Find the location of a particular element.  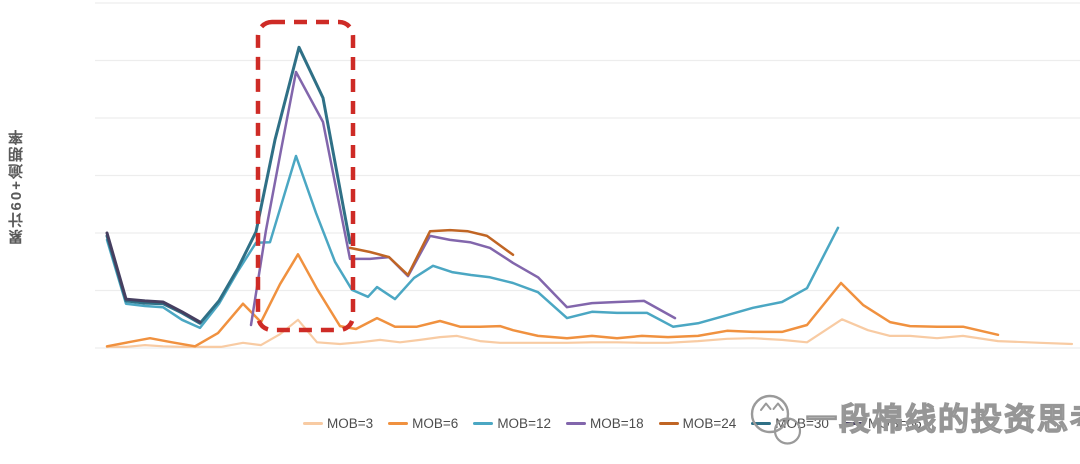

legend-label: MOB=30 is located at coordinates (802, 423).